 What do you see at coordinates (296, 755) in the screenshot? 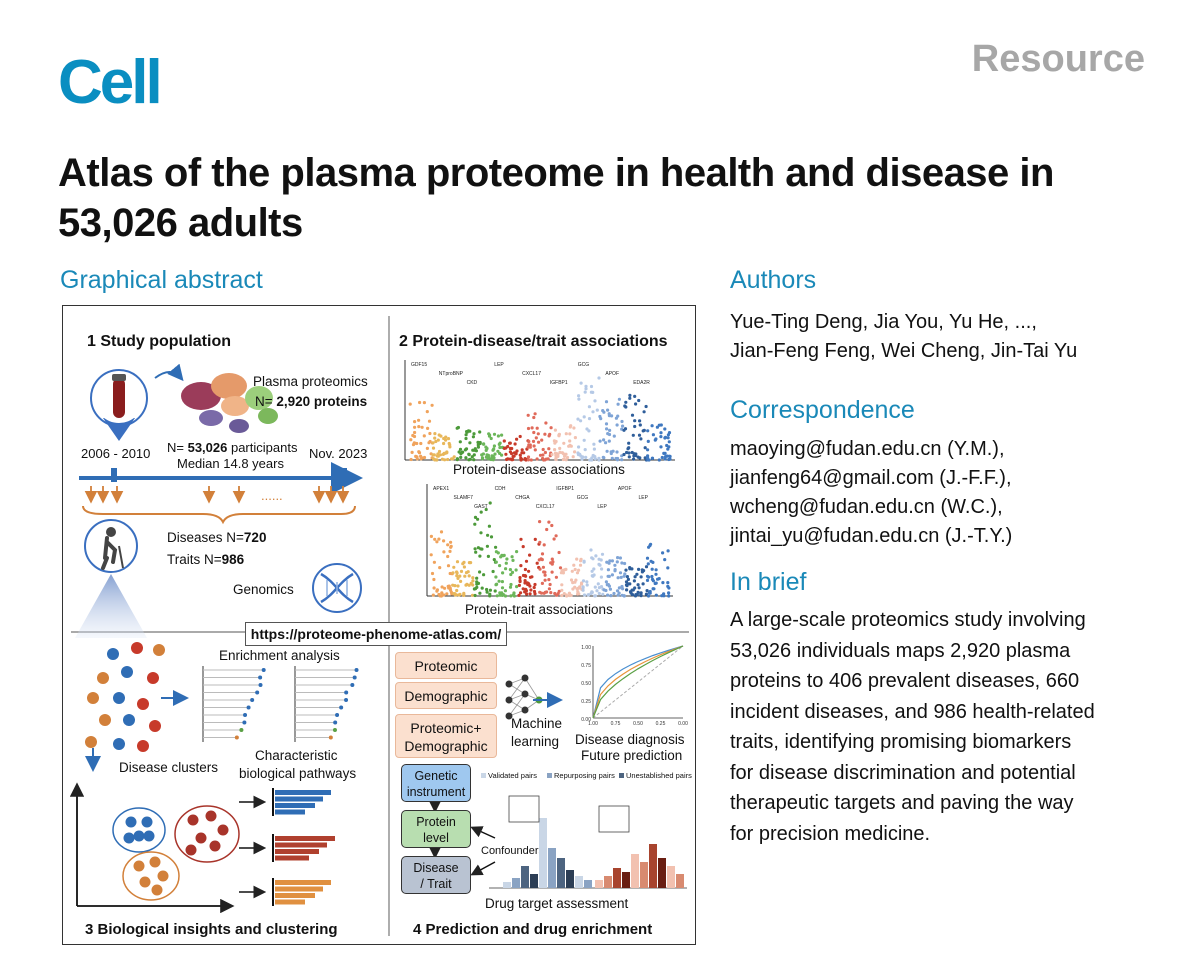
I see `characteristic-label: Characteristic` at bounding box center [296, 755].